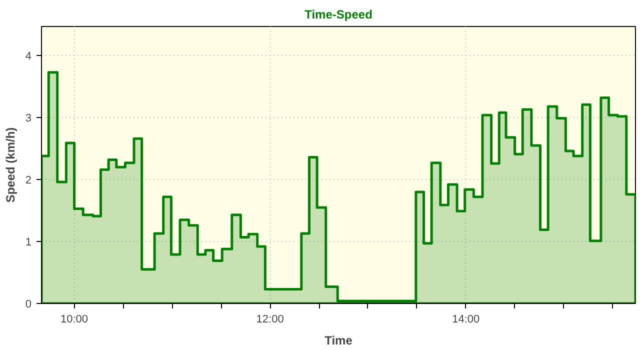 This screenshot has width=640, height=350. Describe the element at coordinates (28, 304) in the screenshot. I see `y-tick-label: 0` at that location.